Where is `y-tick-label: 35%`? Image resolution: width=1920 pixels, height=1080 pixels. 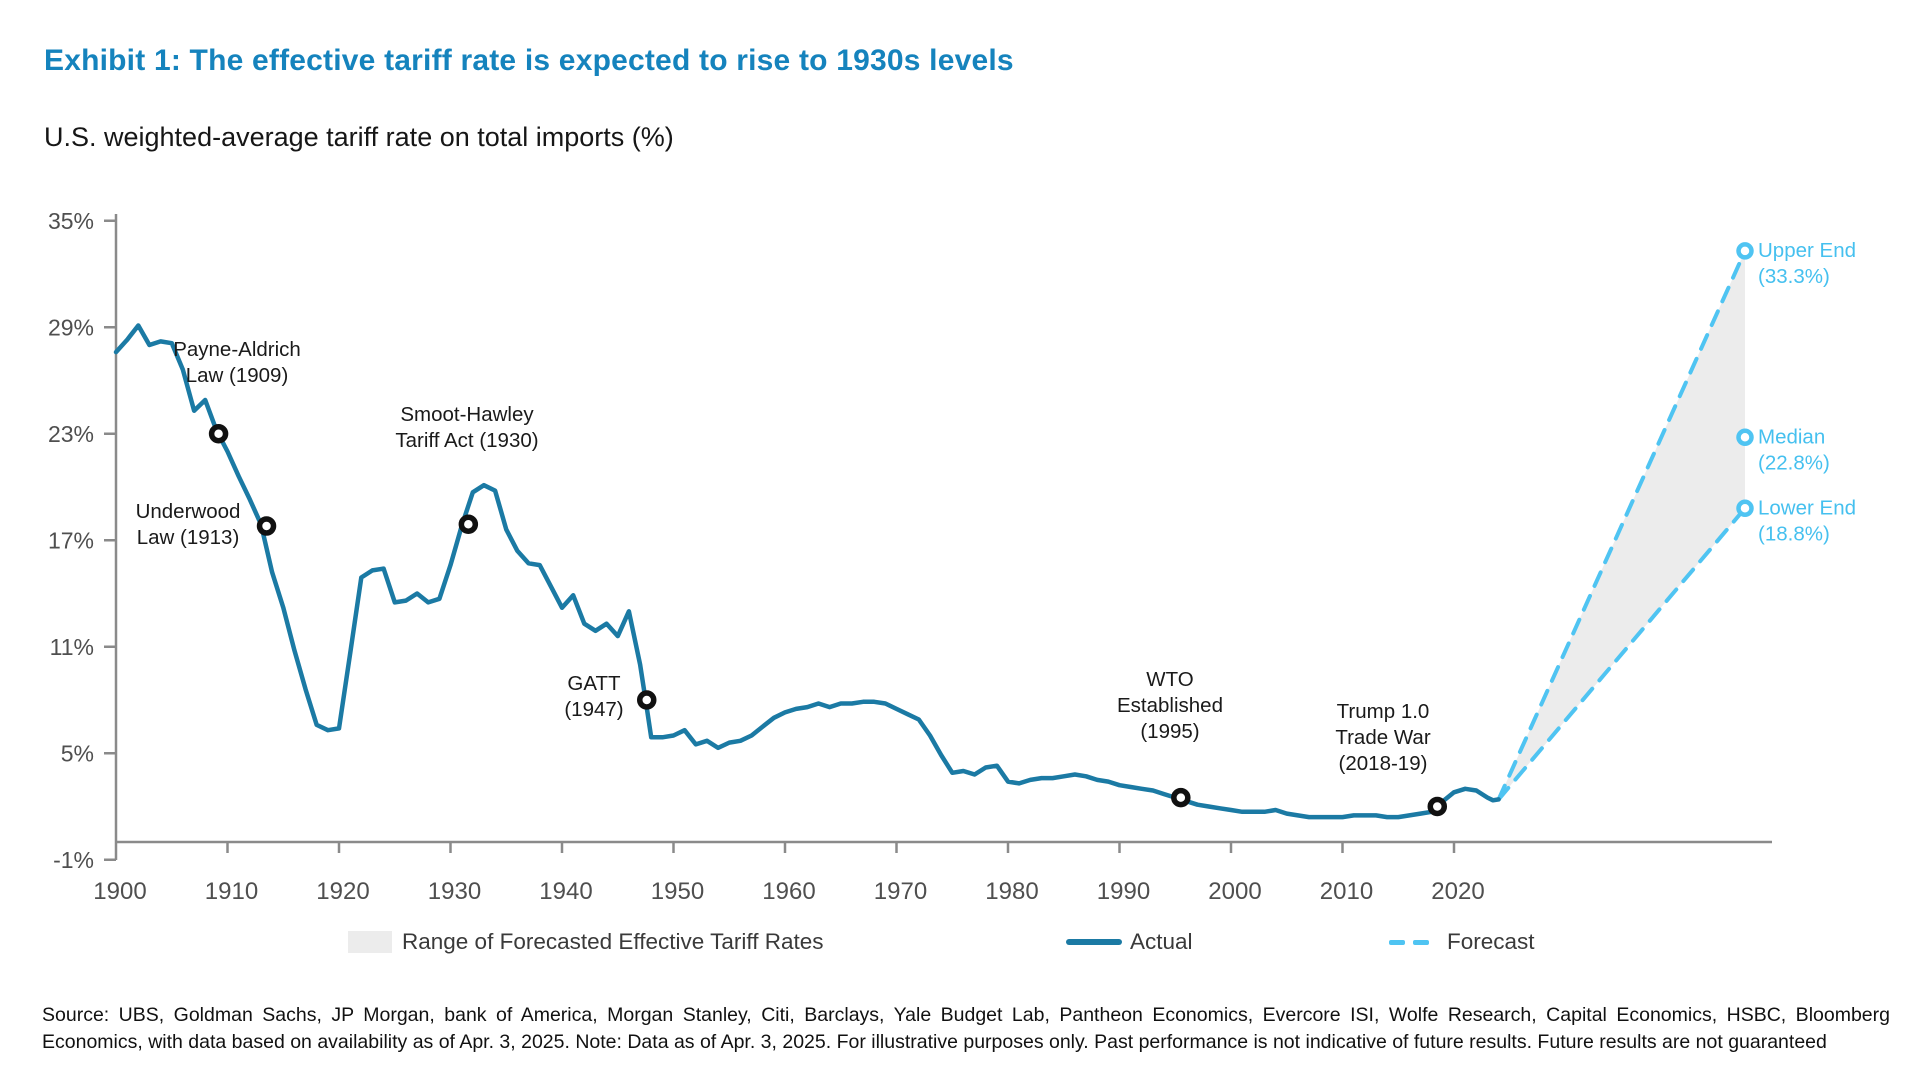
y-tick-label: 35% is located at coordinates (71, 221).